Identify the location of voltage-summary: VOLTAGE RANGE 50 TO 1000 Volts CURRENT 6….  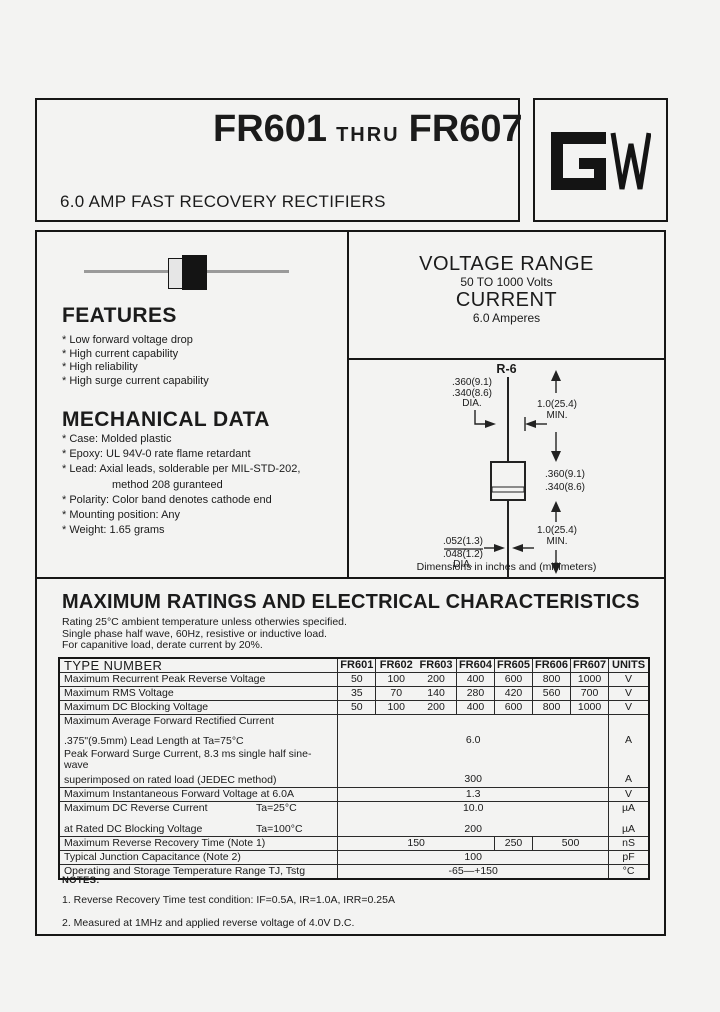
(506, 296).